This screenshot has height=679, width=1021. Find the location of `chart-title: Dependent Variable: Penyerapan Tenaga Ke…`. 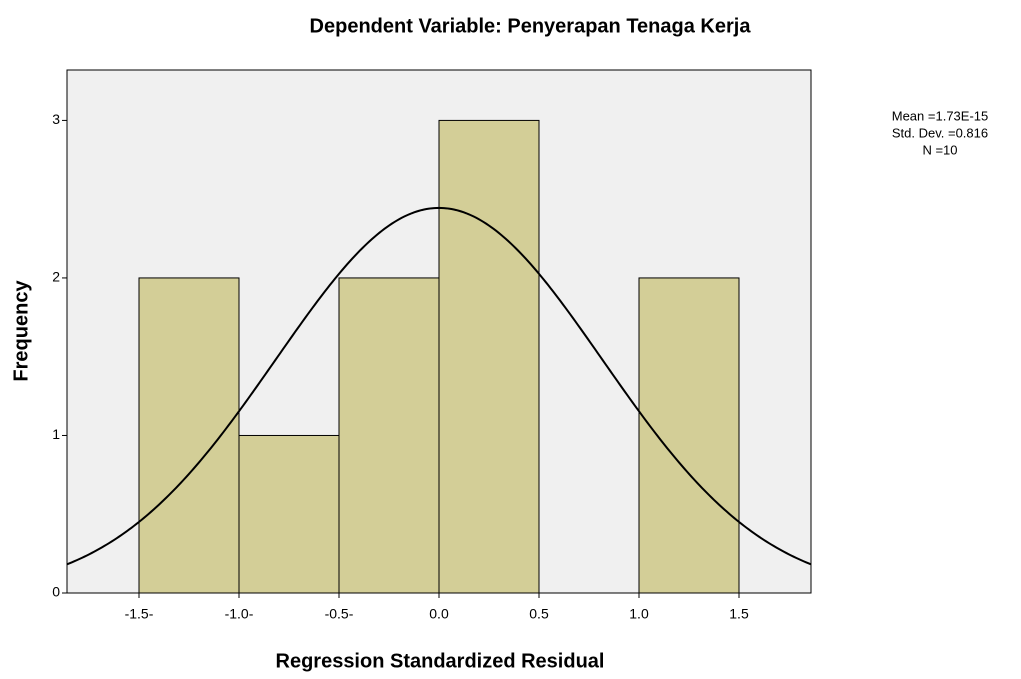

chart-title: Dependent Variable: Penyerapan Tenaga Ke… is located at coordinates (531, 26).